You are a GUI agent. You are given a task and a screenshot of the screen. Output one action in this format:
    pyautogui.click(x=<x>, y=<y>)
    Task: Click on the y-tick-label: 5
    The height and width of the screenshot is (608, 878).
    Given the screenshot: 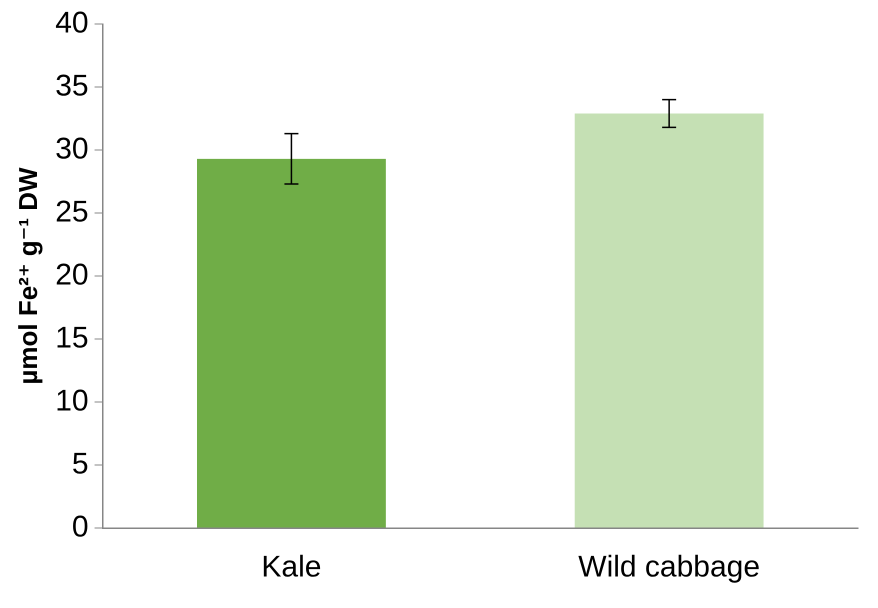 What is the action you would take?
    pyautogui.click(x=80, y=463)
    